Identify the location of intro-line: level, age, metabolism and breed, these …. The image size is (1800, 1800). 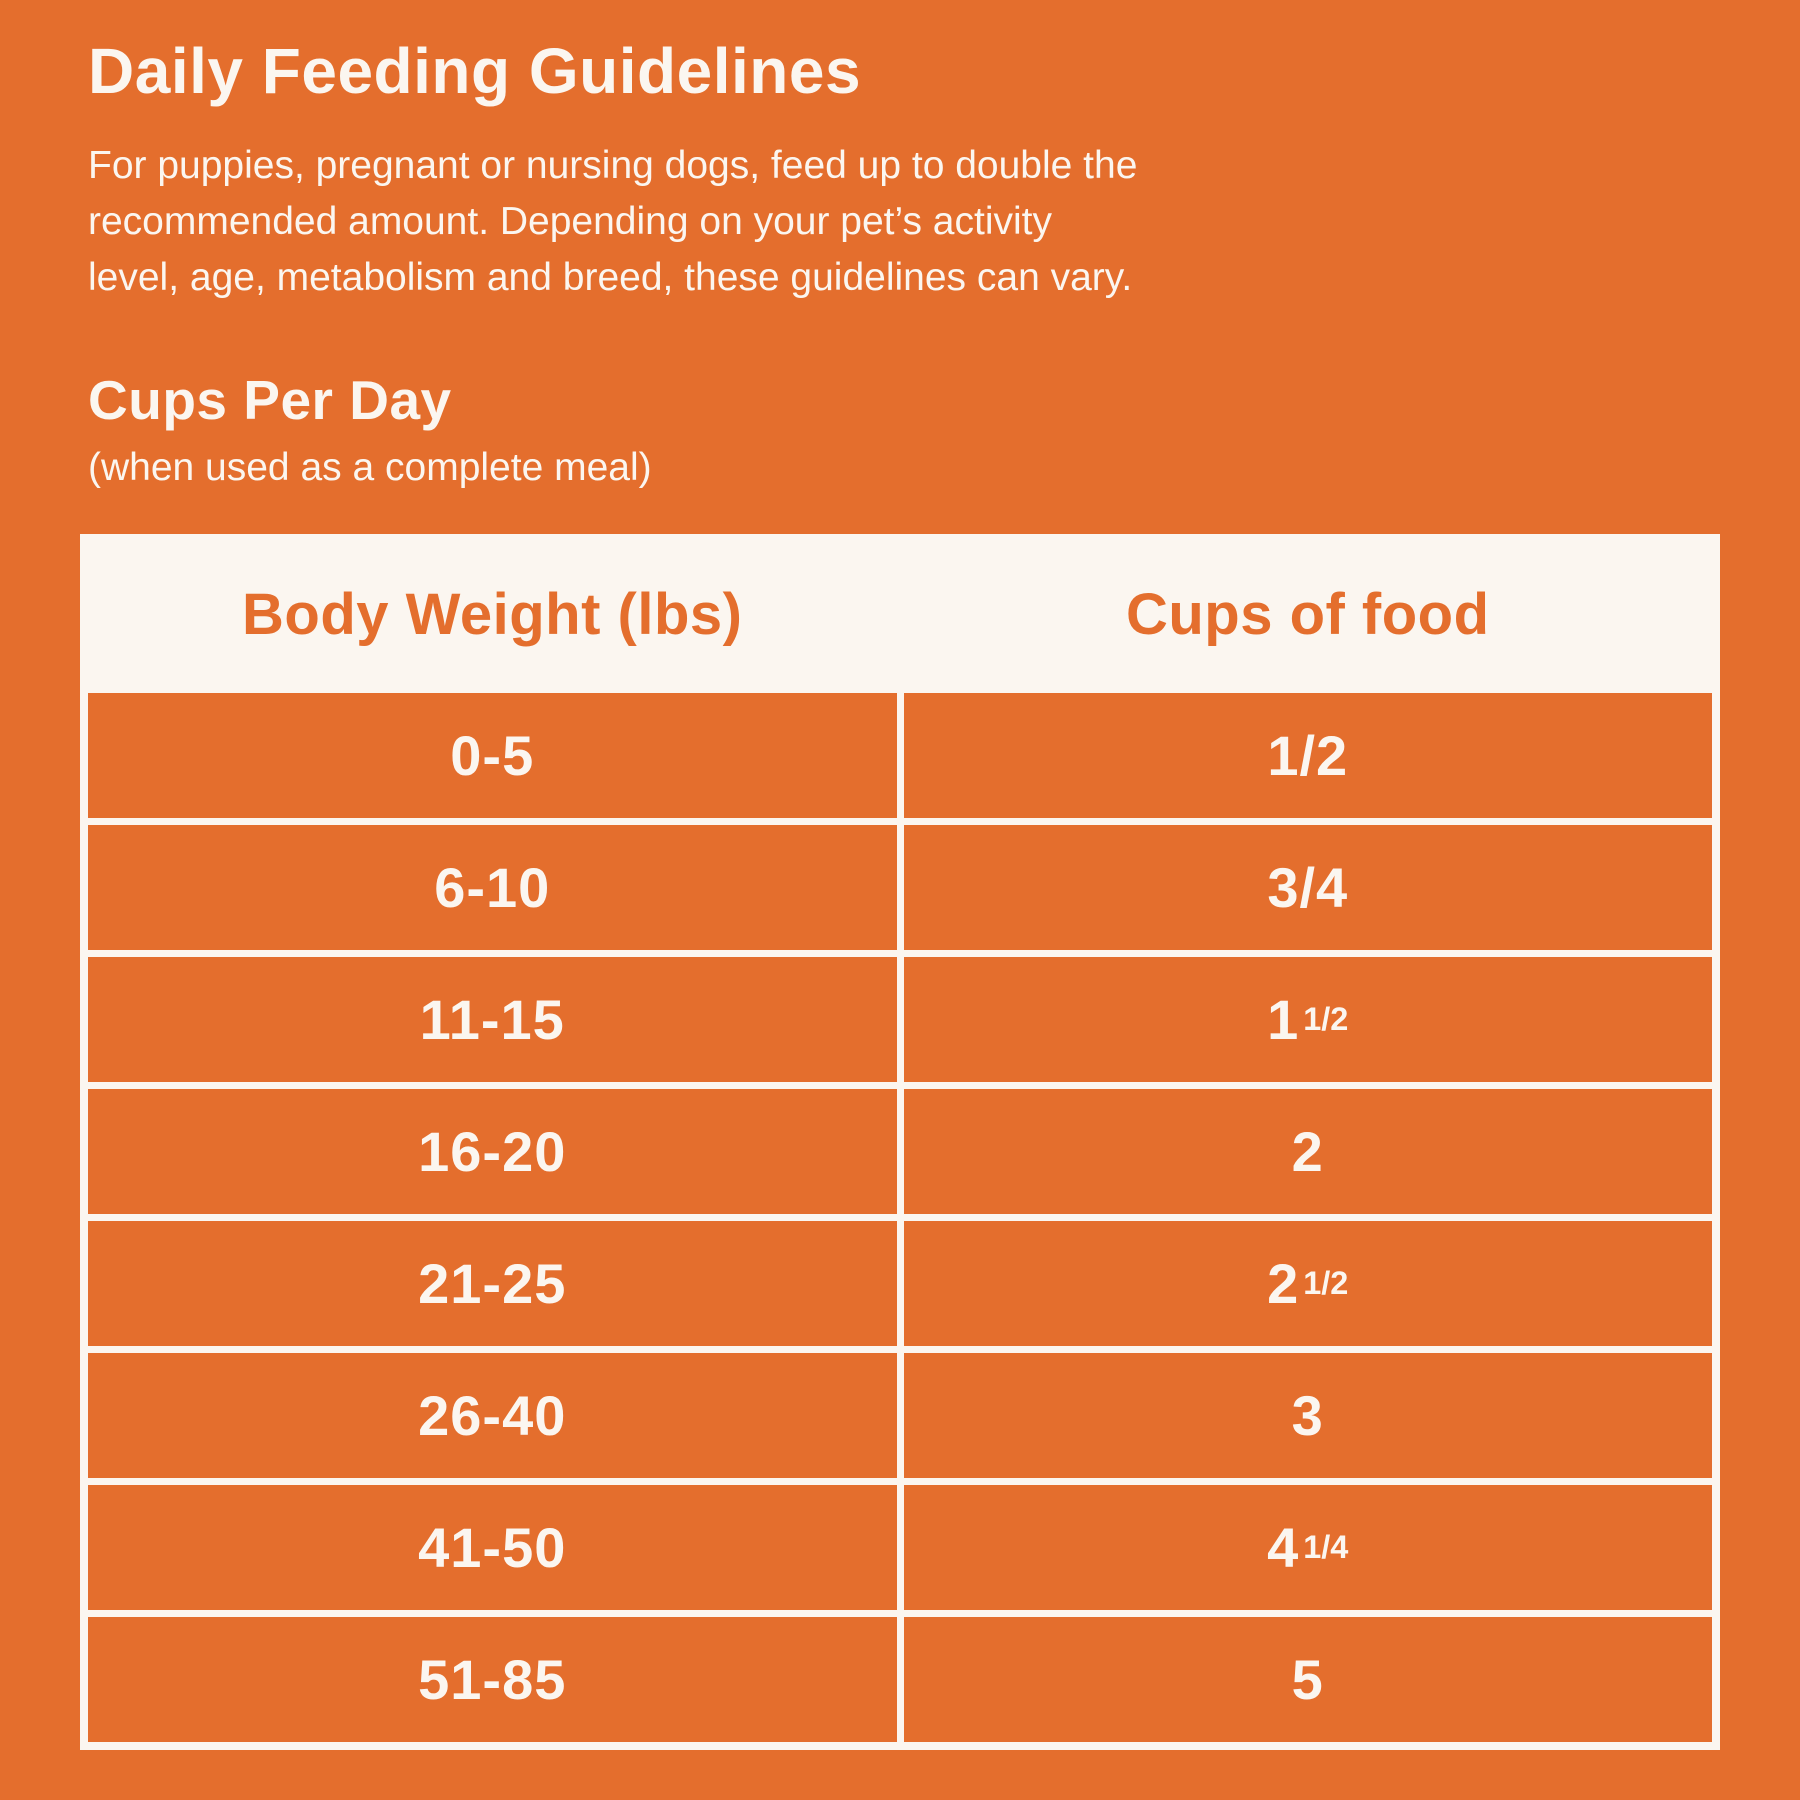
(610, 277).